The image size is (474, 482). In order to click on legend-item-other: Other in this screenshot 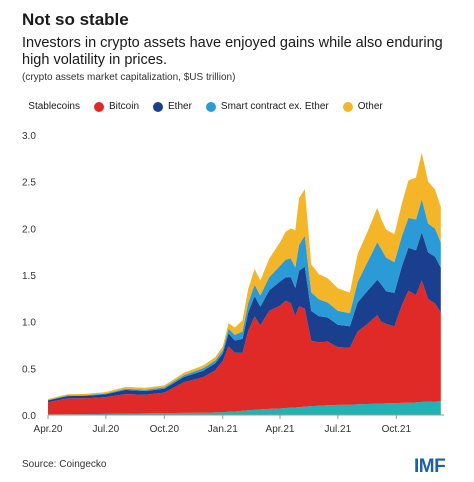, I will do `click(362, 106)`.